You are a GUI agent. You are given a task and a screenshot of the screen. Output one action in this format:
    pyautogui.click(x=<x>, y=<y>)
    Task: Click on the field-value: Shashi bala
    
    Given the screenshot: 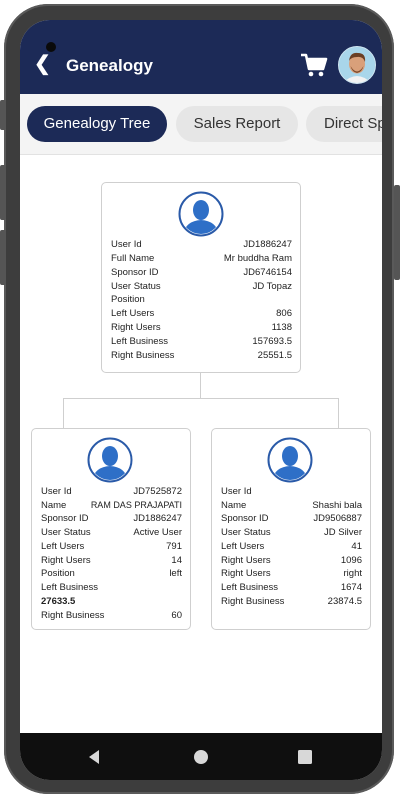 What is the action you would take?
    pyautogui.click(x=337, y=505)
    